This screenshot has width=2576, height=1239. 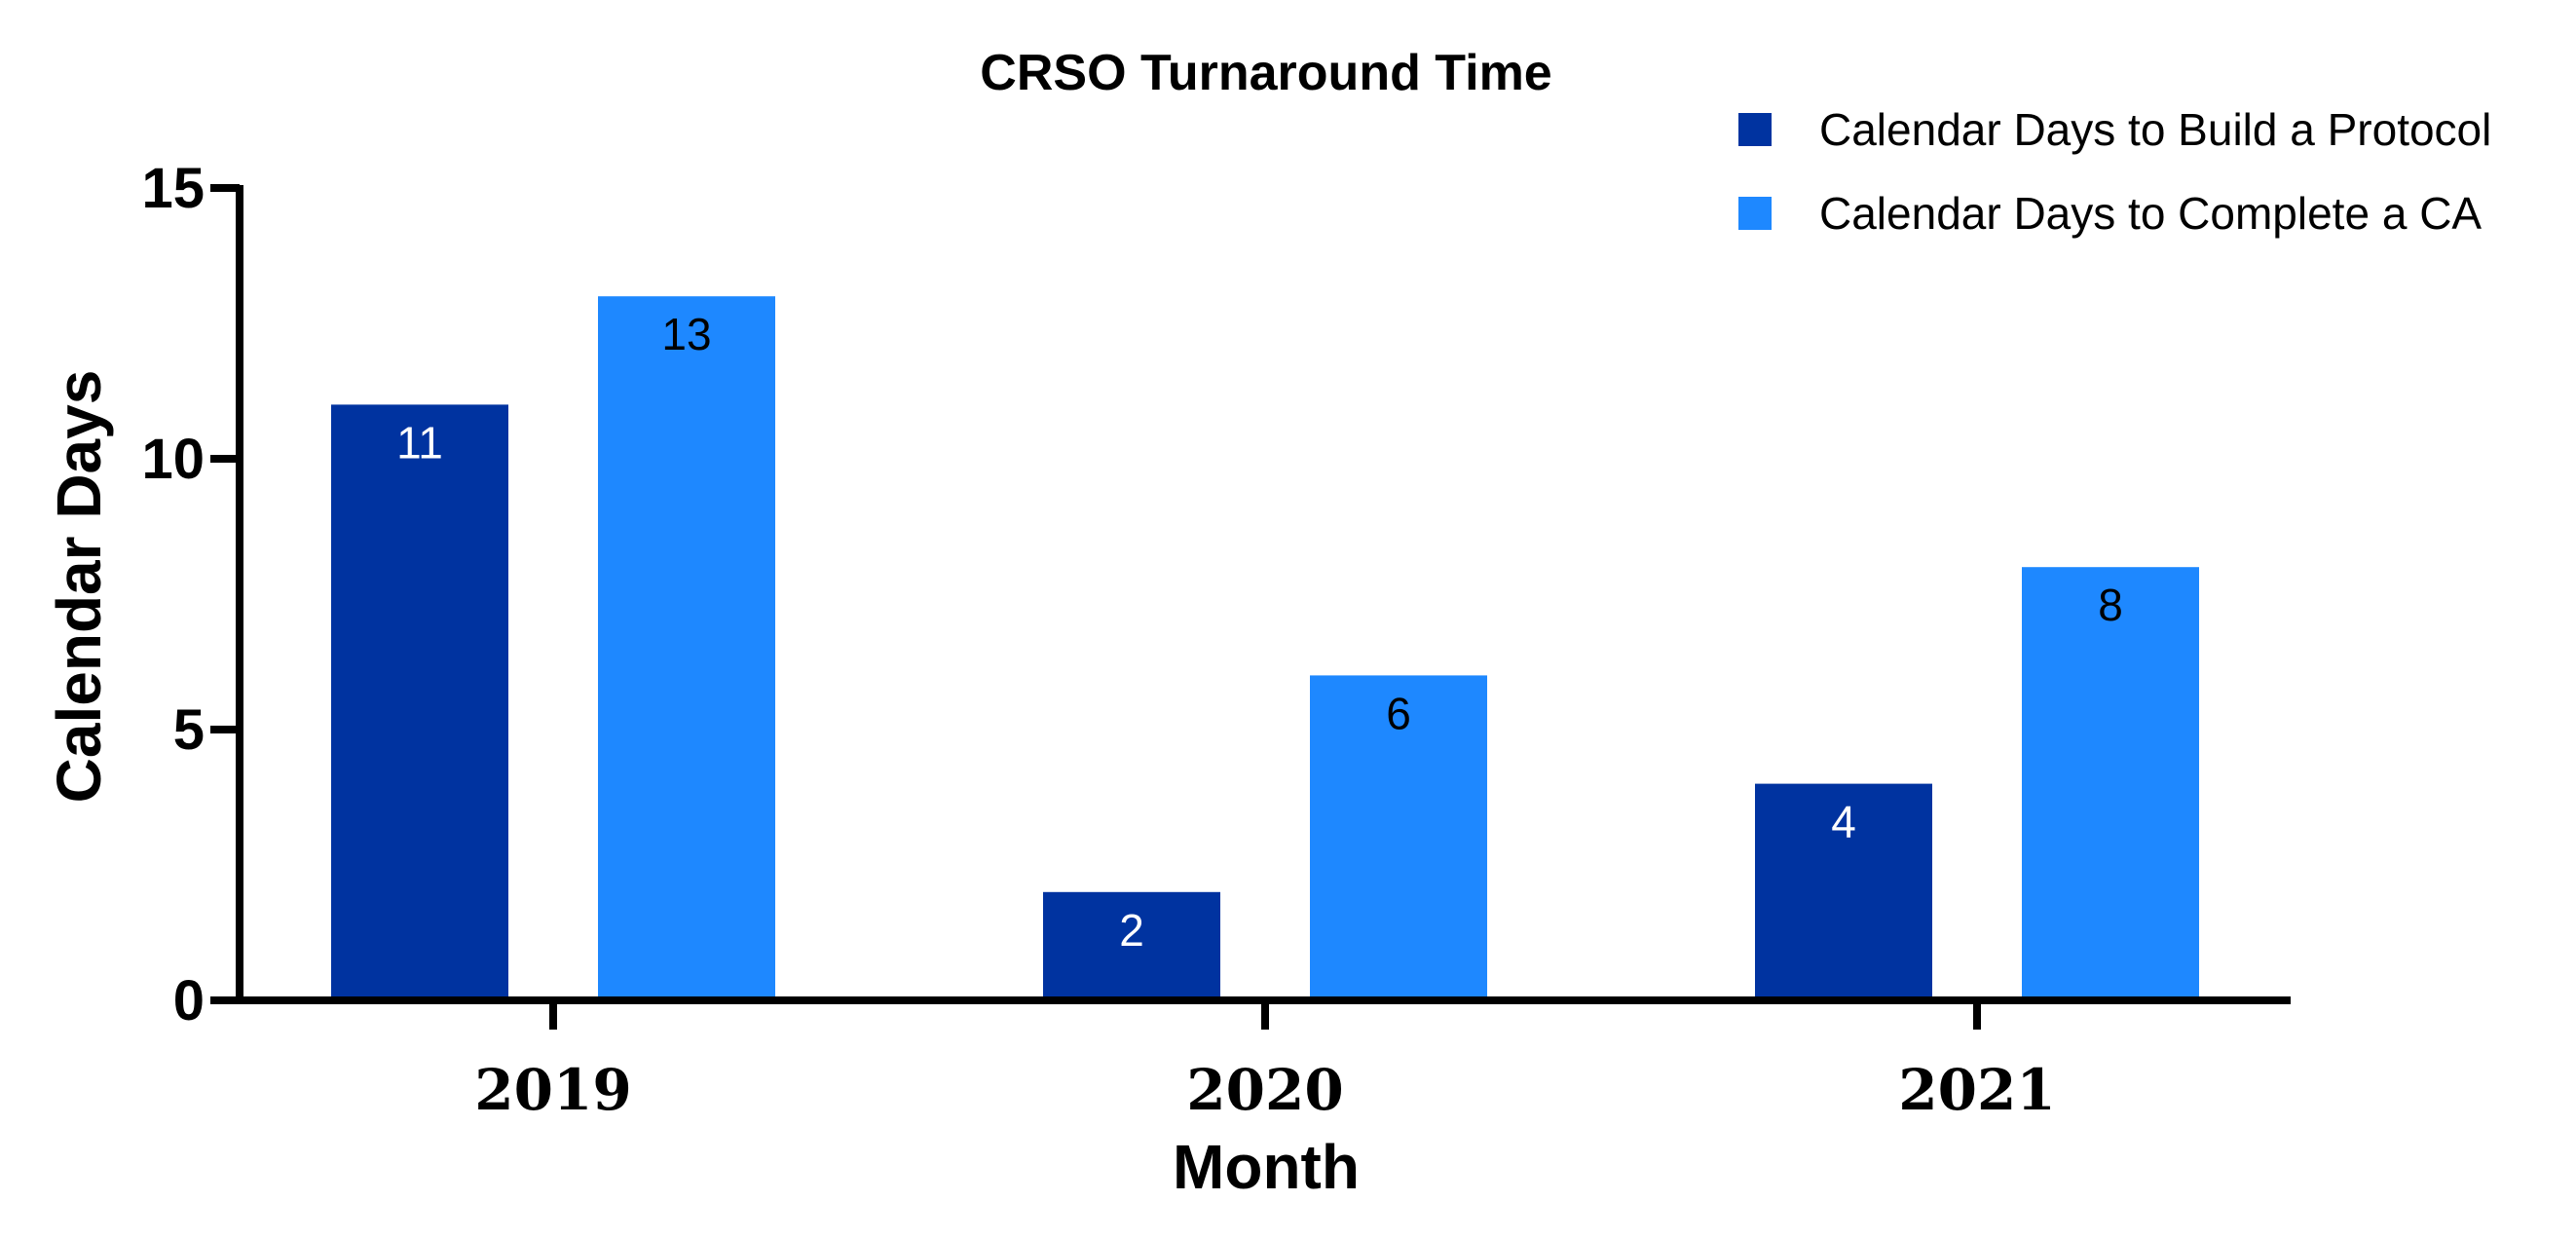 What do you see at coordinates (2155, 130) in the screenshot?
I see `legend-label: Calendar Days to Build a Protocol` at bounding box center [2155, 130].